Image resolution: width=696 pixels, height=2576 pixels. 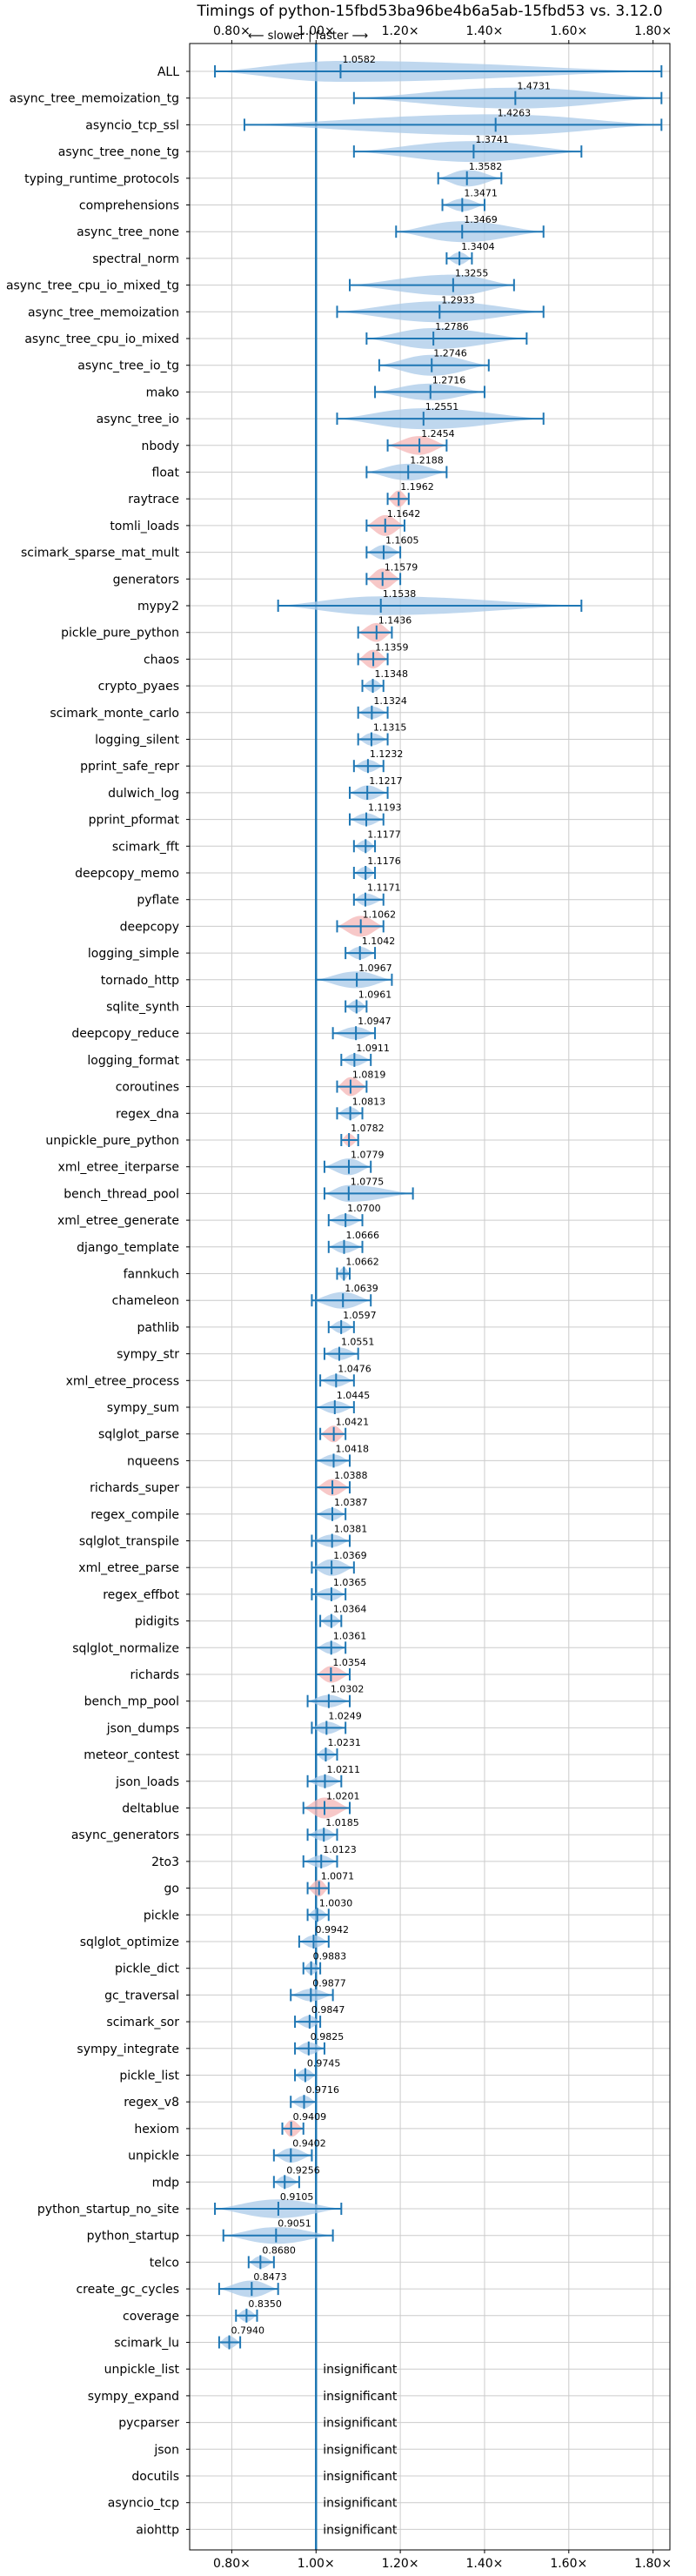 I want to click on benchmark-value-label: 0.9877, so click(x=329, y=1983).